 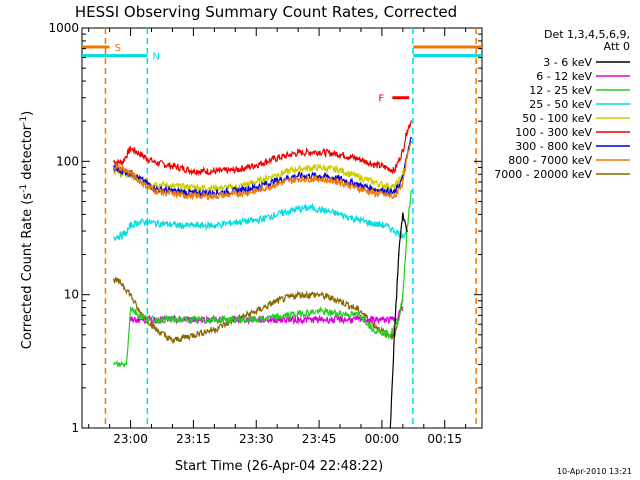 What do you see at coordinates (118, 48) in the screenshot?
I see `flag-label: S` at bounding box center [118, 48].